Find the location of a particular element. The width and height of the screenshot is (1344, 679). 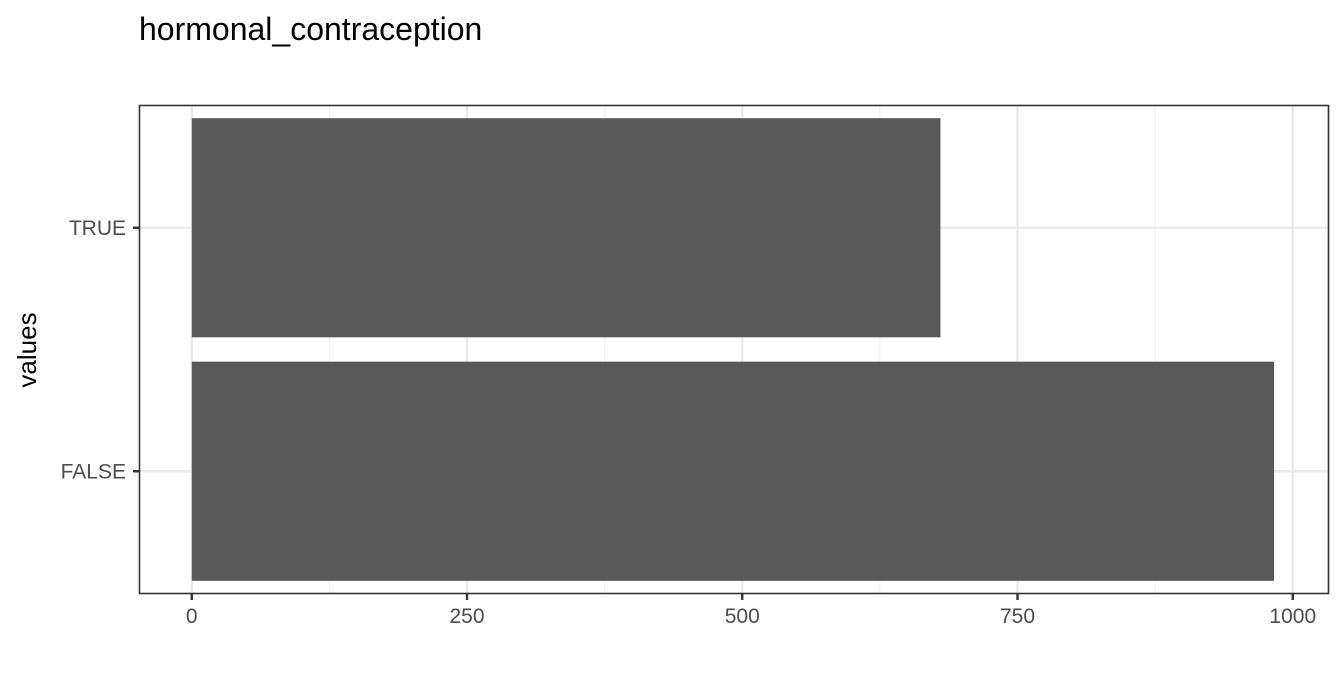

y-tick-label: TRUE is located at coordinates (97, 228).